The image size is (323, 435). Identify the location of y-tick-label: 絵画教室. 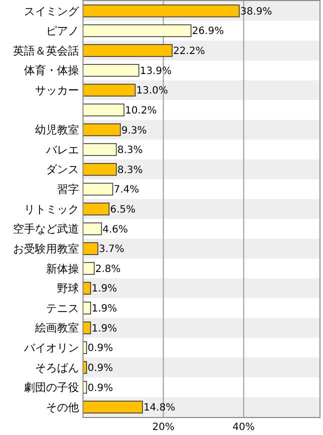
(56, 328).